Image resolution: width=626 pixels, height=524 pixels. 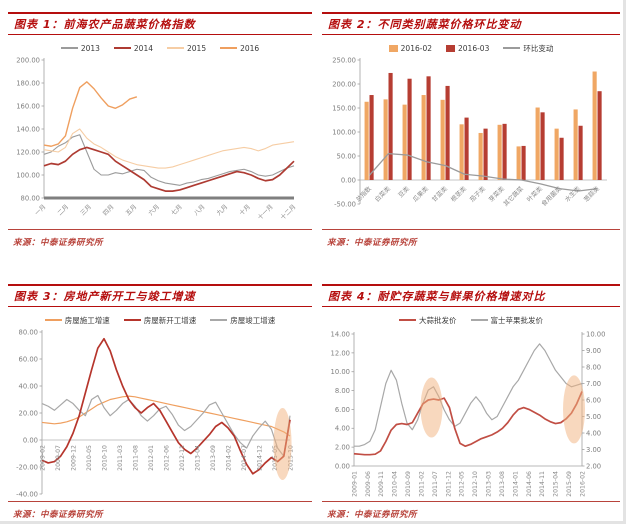 I want to click on svg-text: 2009-11, so click(x=381, y=484).